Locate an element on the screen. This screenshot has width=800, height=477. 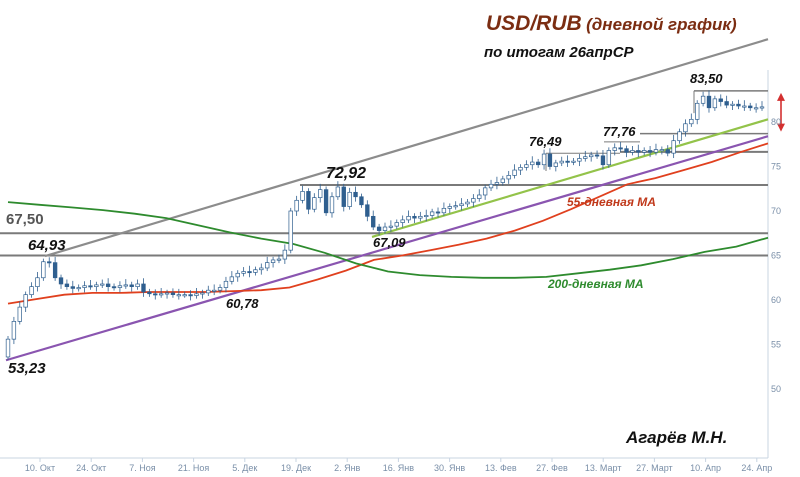
x-tick-label: 13. Фев is located at coordinates (501, 468).